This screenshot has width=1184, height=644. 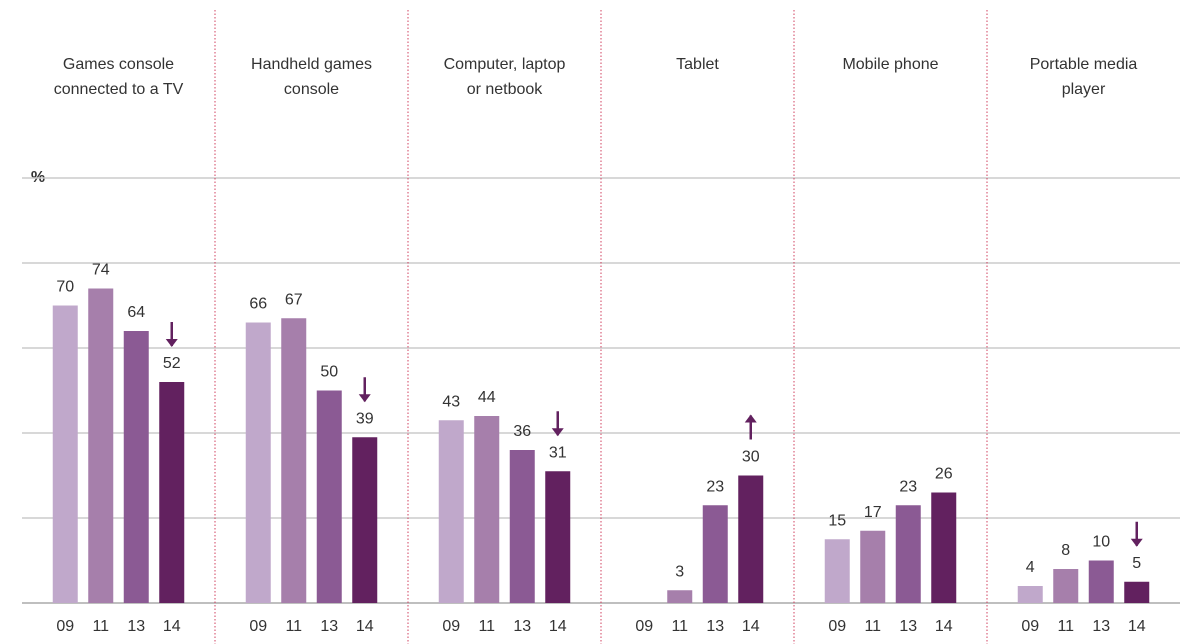 What do you see at coordinates (679, 571) in the screenshot?
I see `value-label: 3` at bounding box center [679, 571].